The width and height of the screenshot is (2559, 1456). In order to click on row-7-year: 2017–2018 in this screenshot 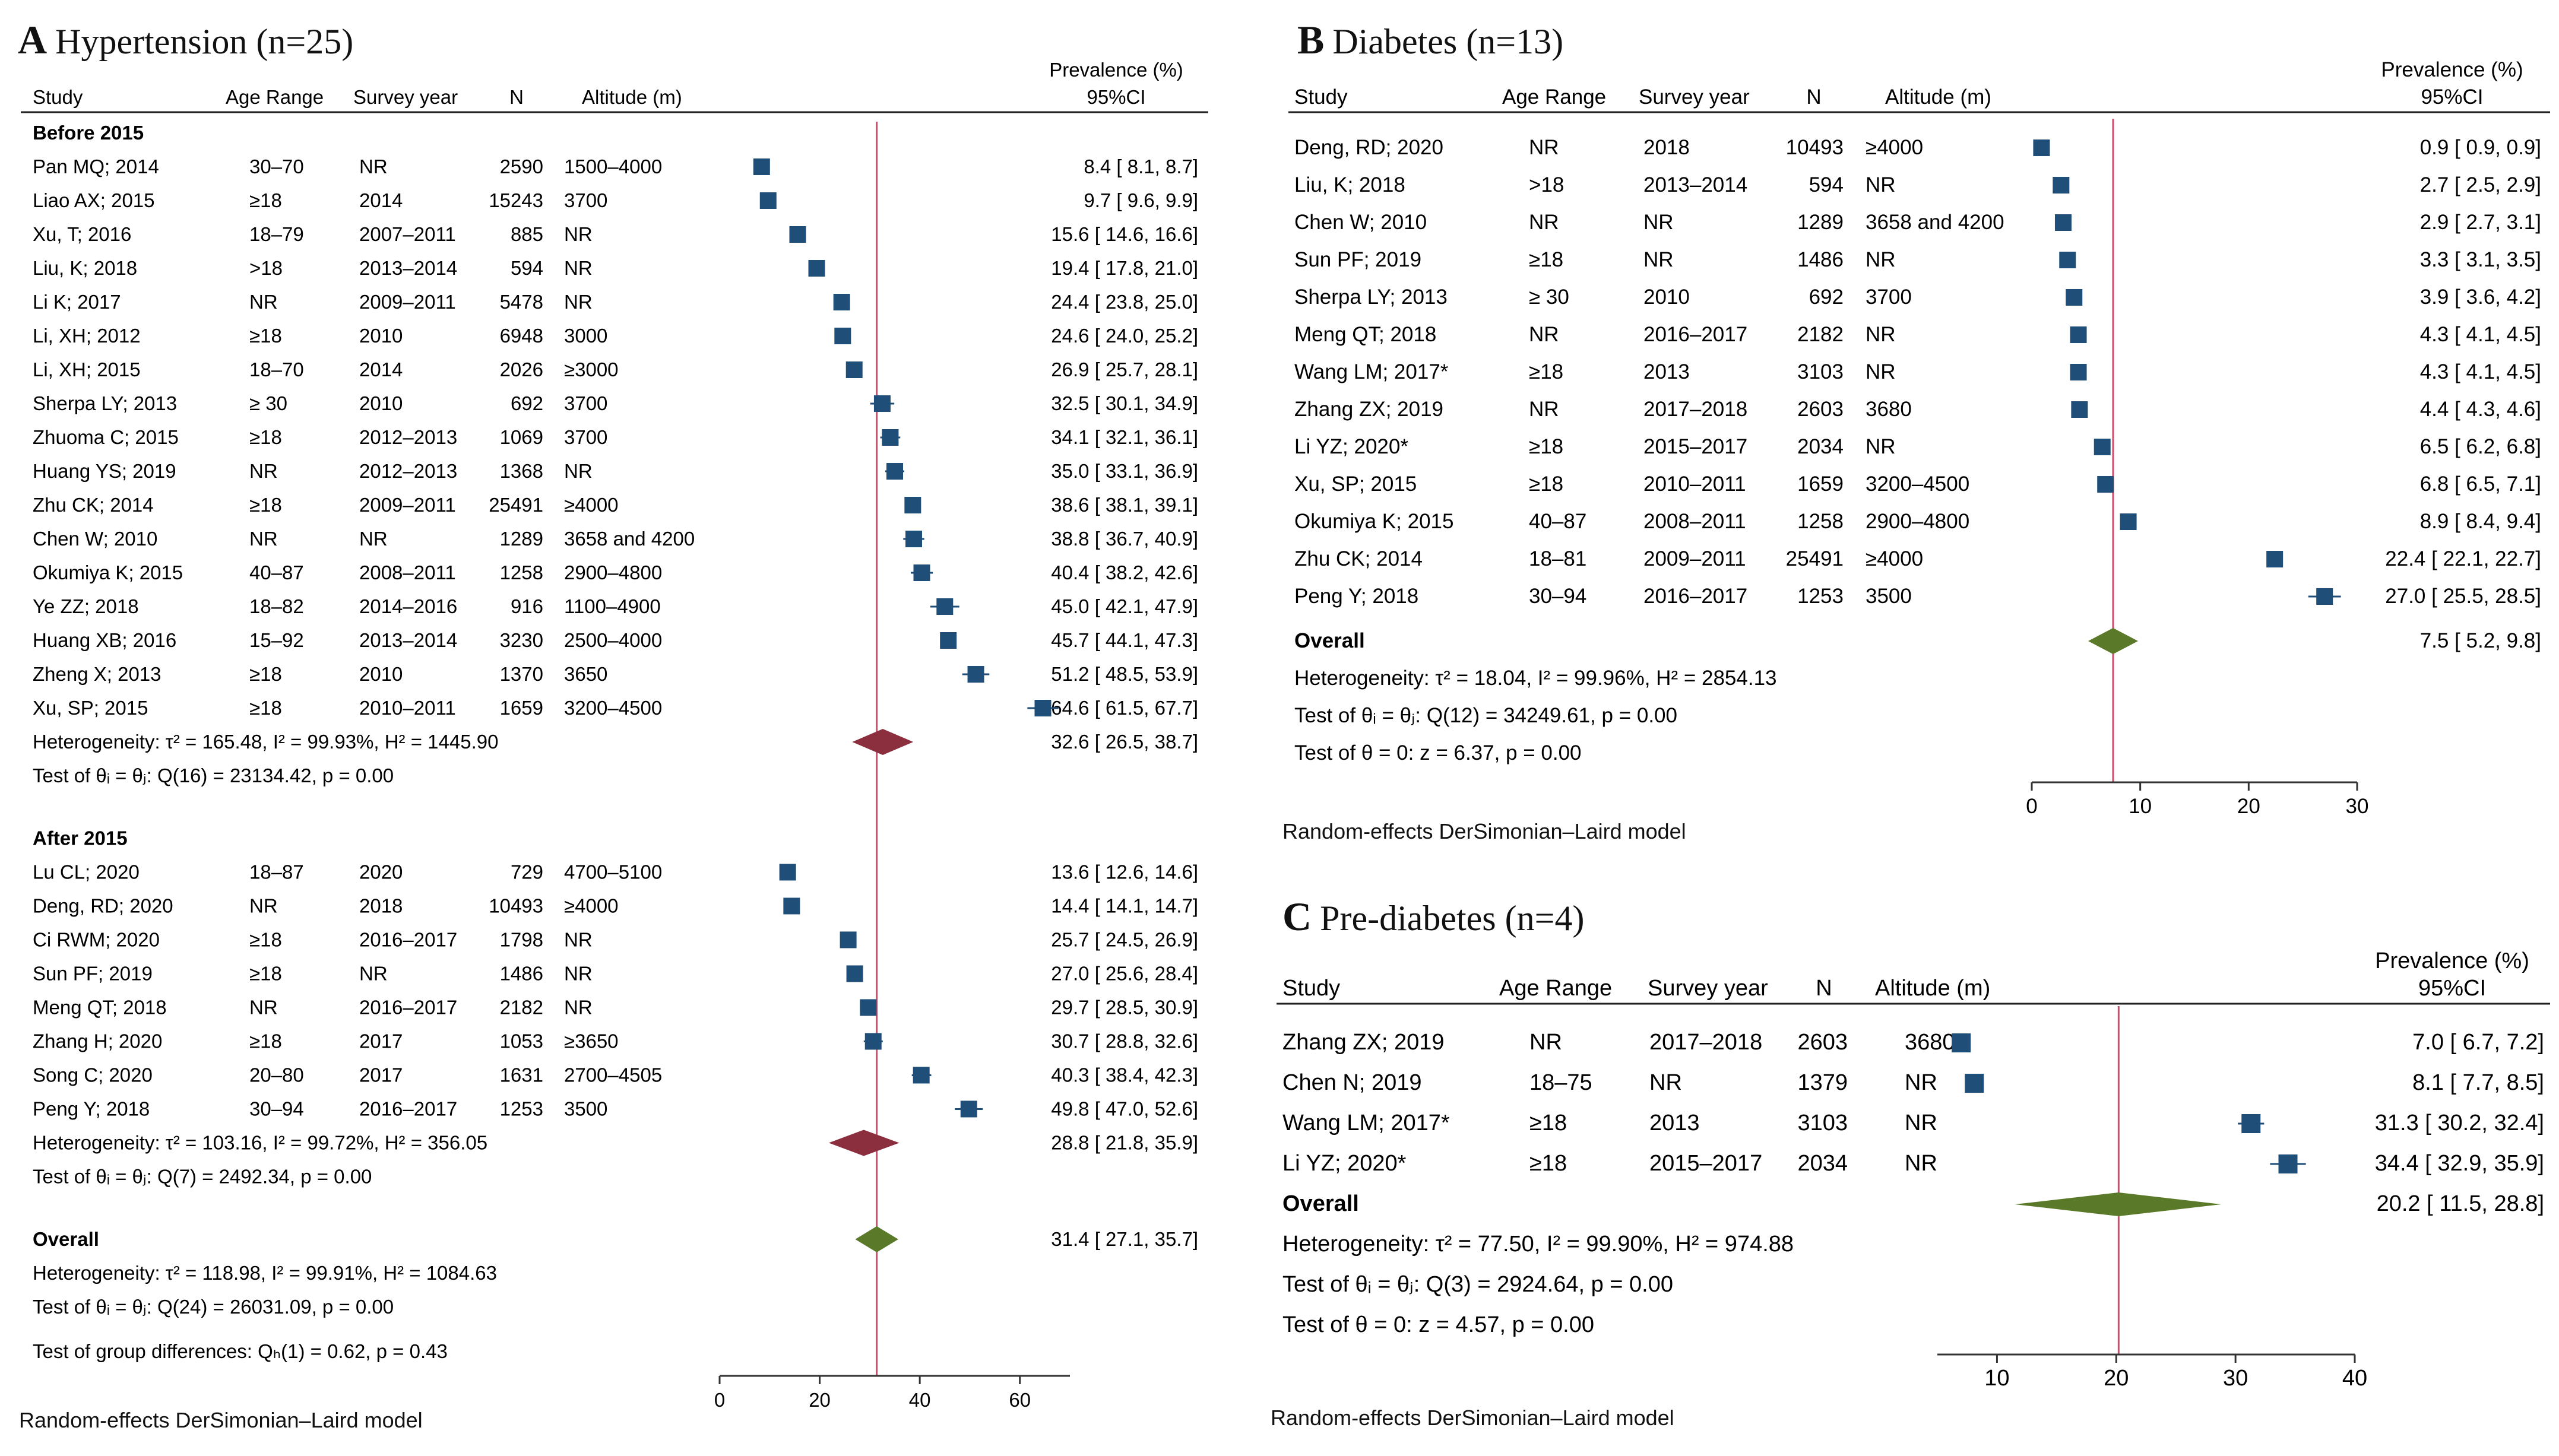, I will do `click(1695, 409)`.